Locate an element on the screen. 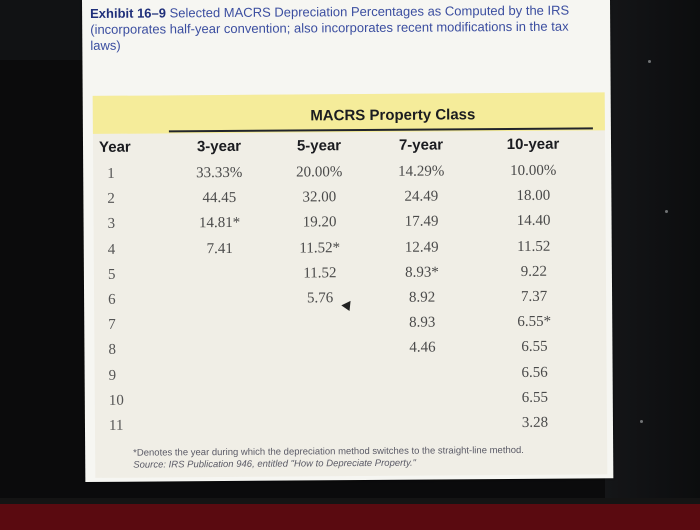 The image size is (700, 530). exhibit-label: Exhibit 16–9 is located at coordinates (128, 13).